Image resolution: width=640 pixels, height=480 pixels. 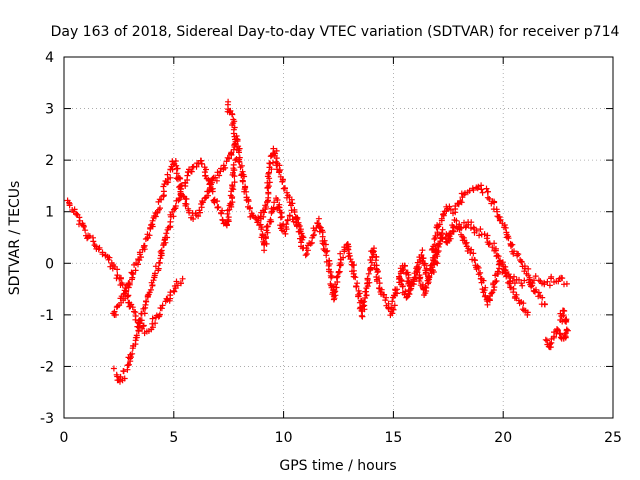 I want to click on y-tick-label: 0, so click(x=49, y=264).